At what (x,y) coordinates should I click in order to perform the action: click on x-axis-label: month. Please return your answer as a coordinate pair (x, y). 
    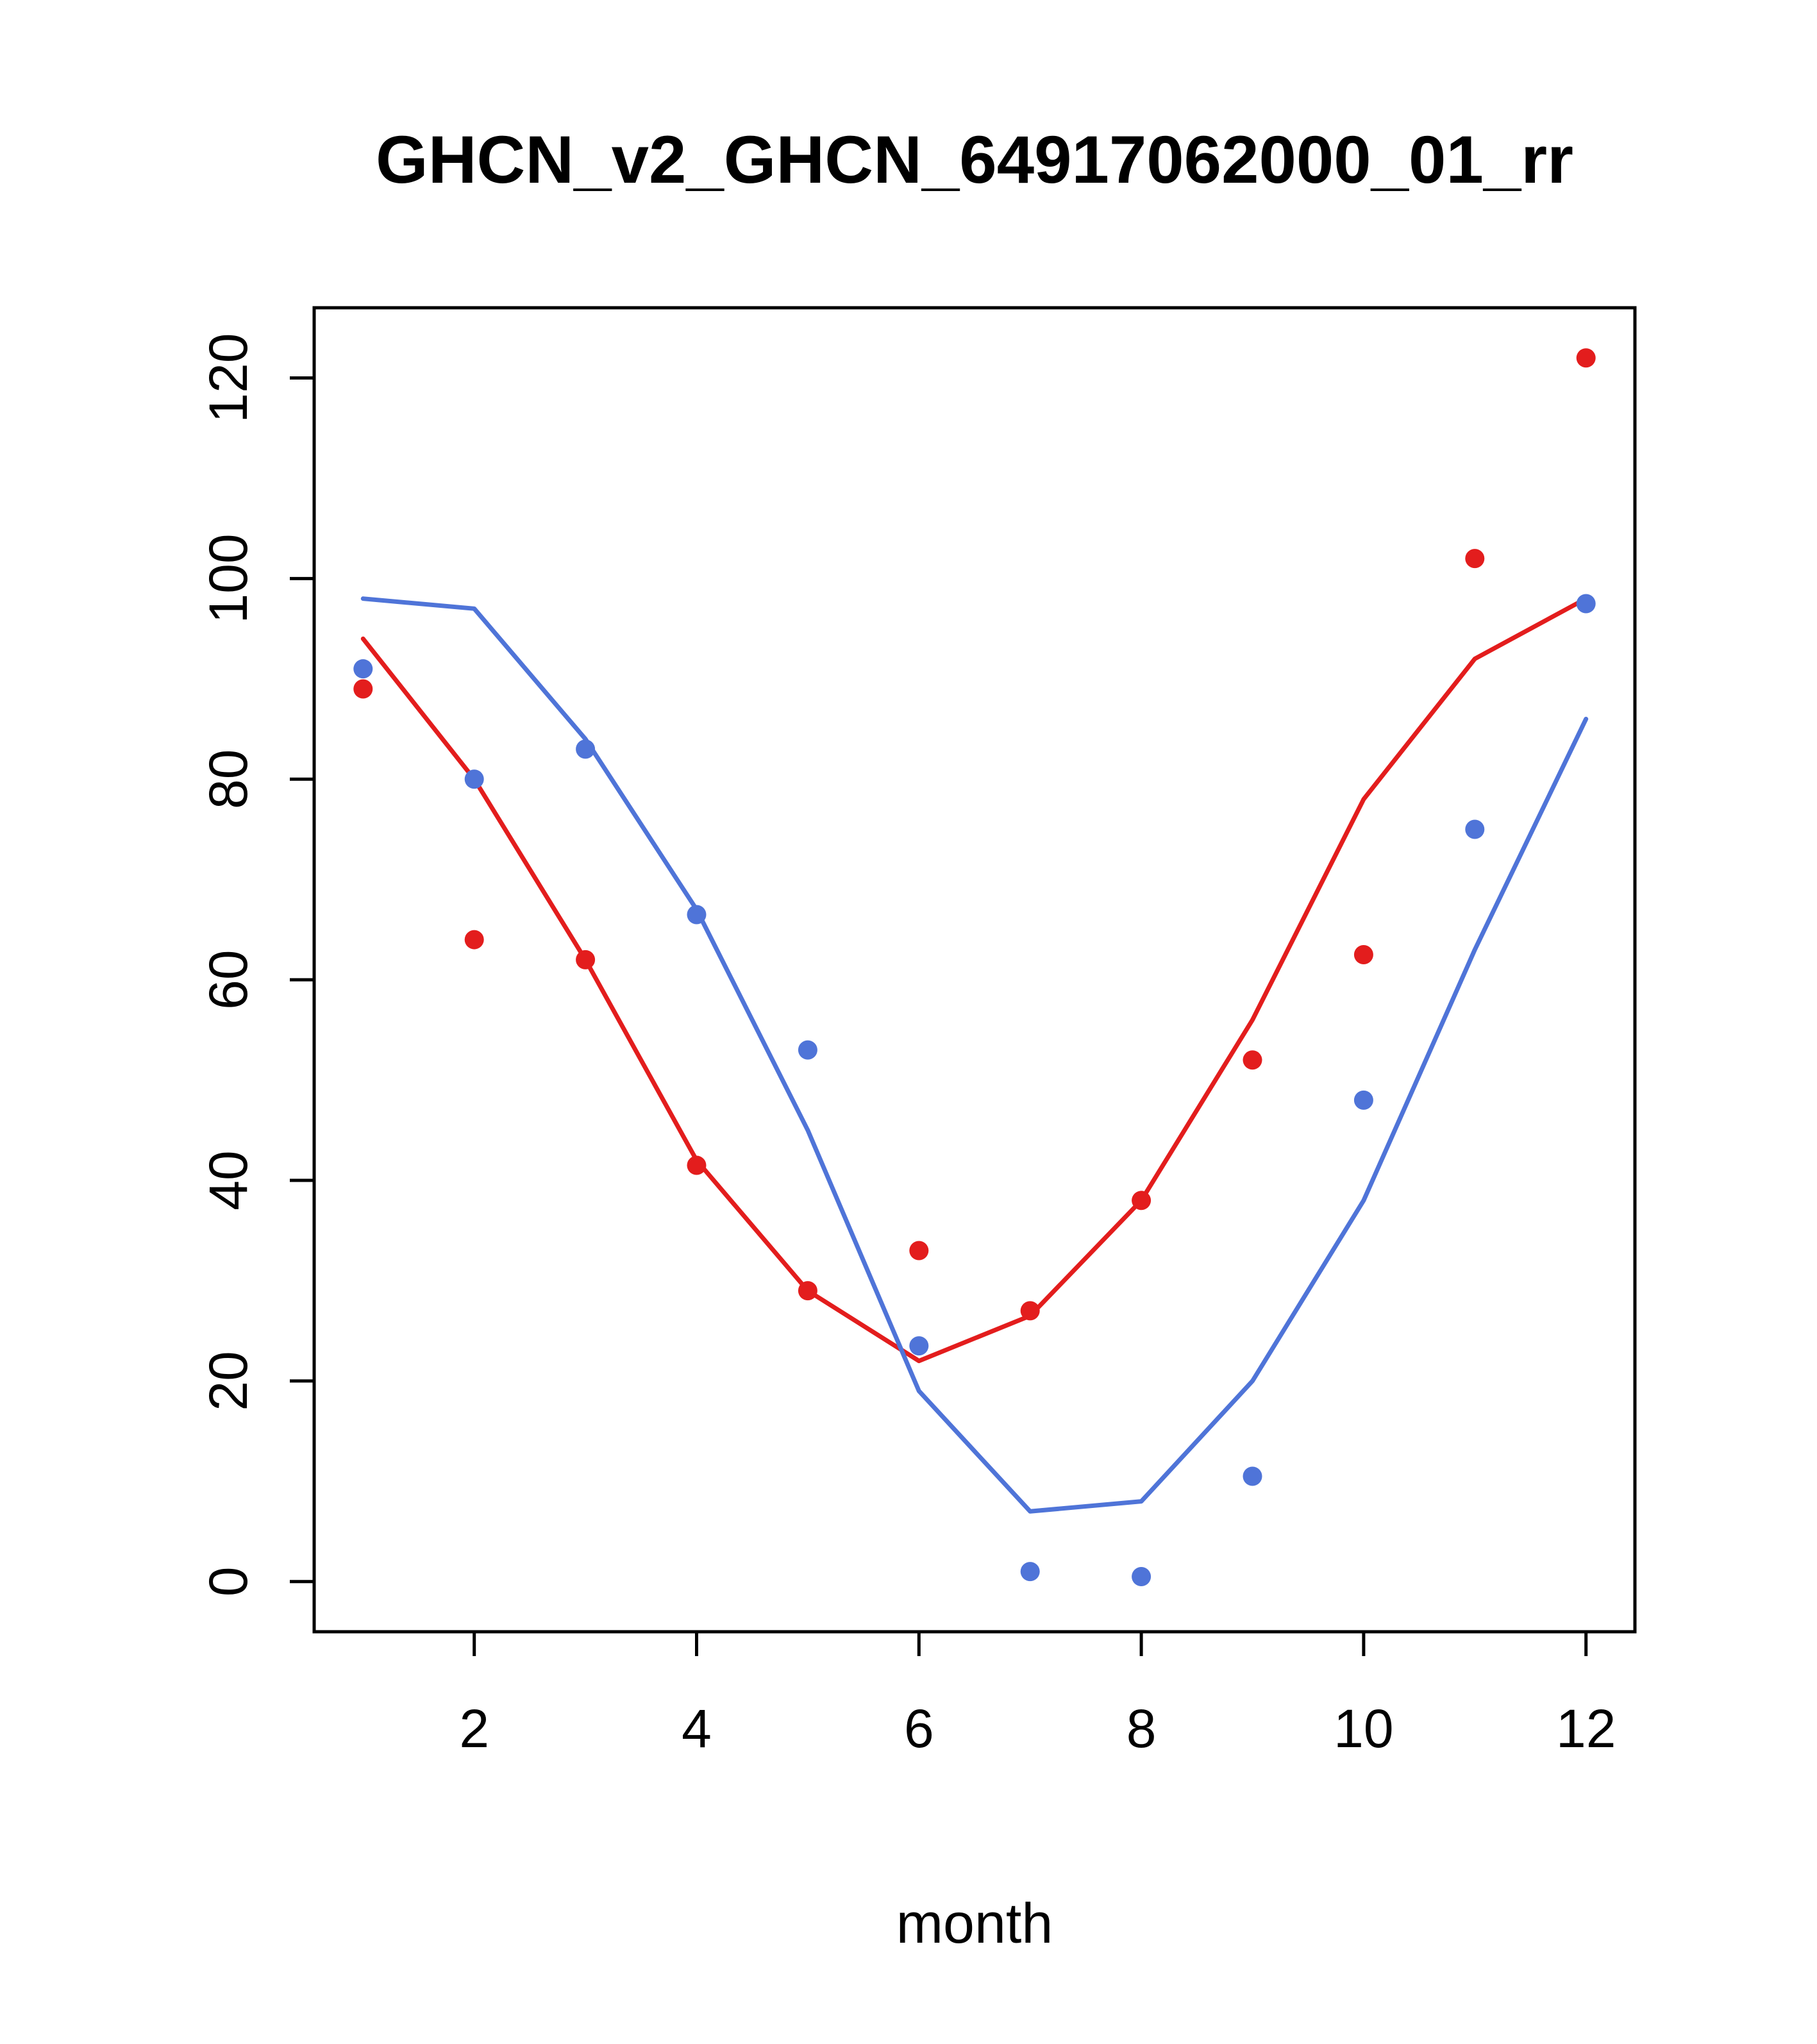
    Looking at the image, I should click on (975, 1923).